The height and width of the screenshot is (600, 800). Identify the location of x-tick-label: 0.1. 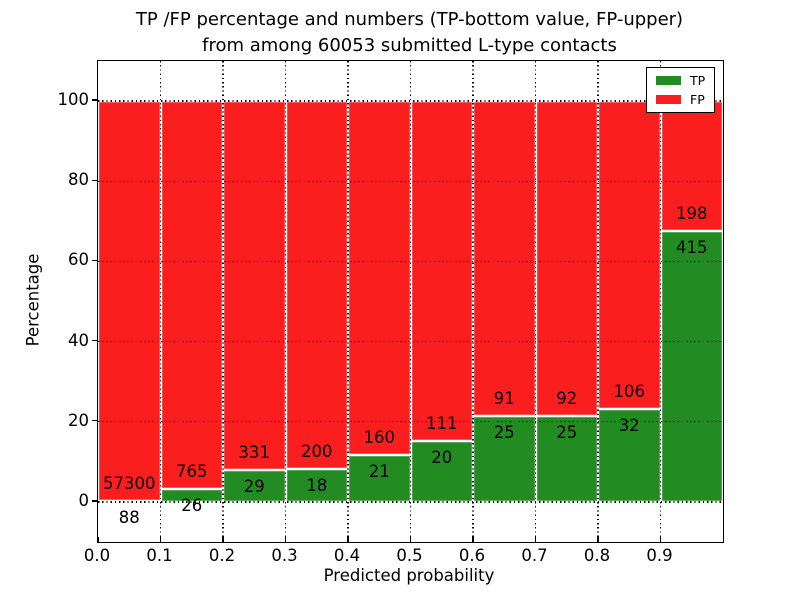
(159, 555).